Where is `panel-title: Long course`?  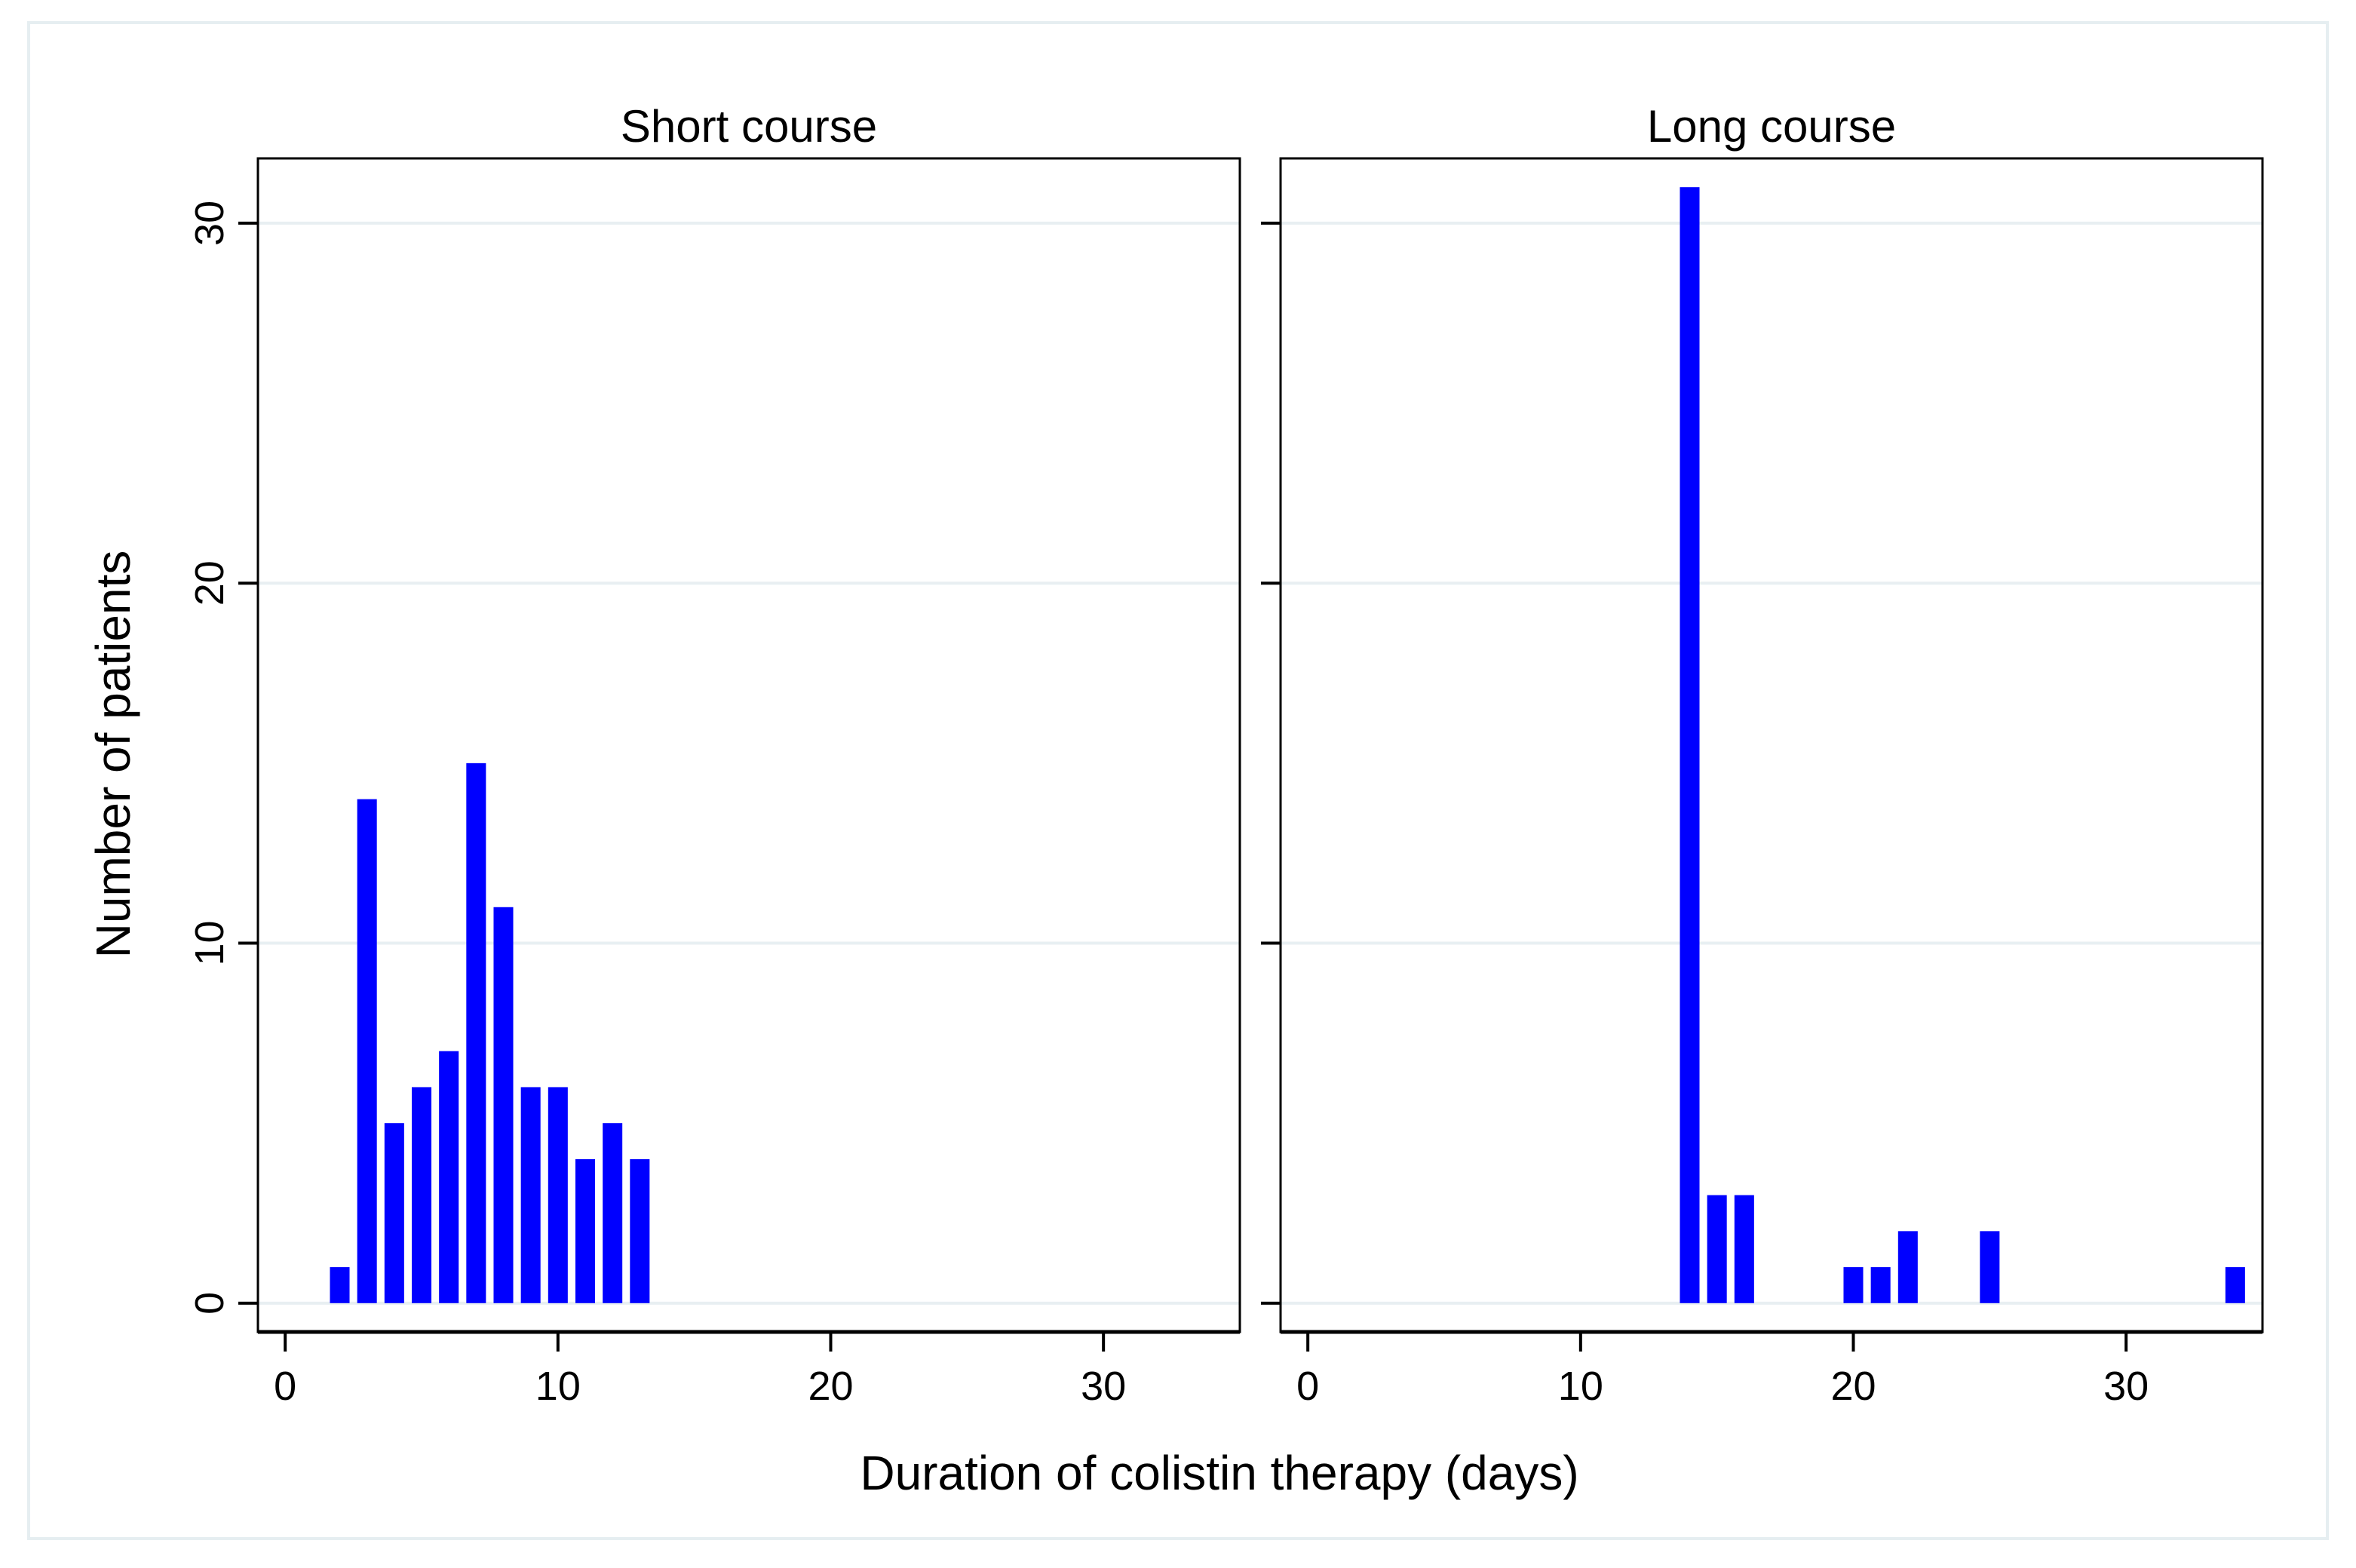 panel-title: Long course is located at coordinates (1771, 127).